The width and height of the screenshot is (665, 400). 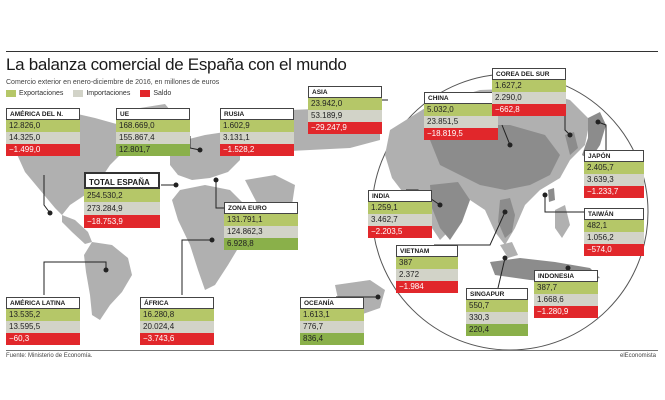 I want to click on region-box-japon: JAPÓN 2.405,7 3.639,3 −1.233,7, so click(x=614, y=174).